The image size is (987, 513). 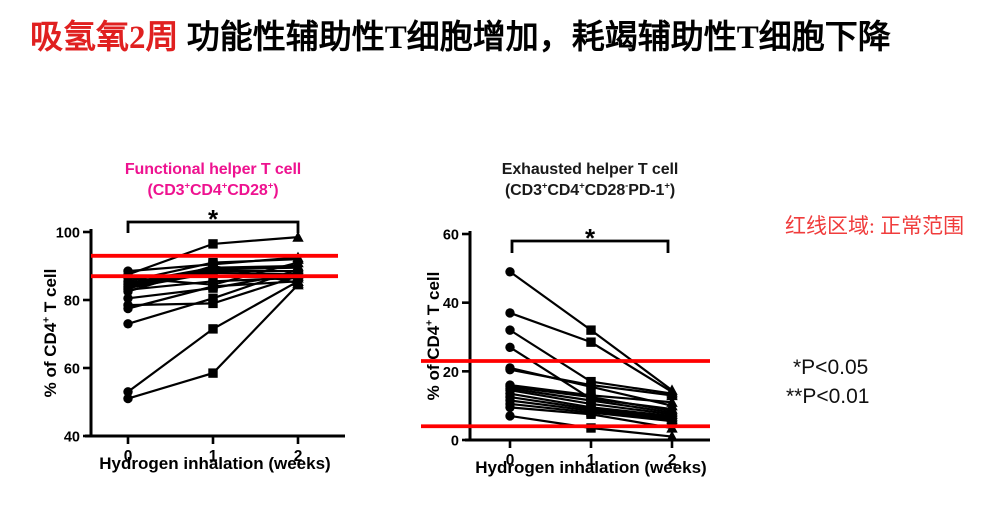 What do you see at coordinates (104, 38) in the screenshot?
I see `main-title-highlight: 吸氢氧2周` at bounding box center [104, 38].